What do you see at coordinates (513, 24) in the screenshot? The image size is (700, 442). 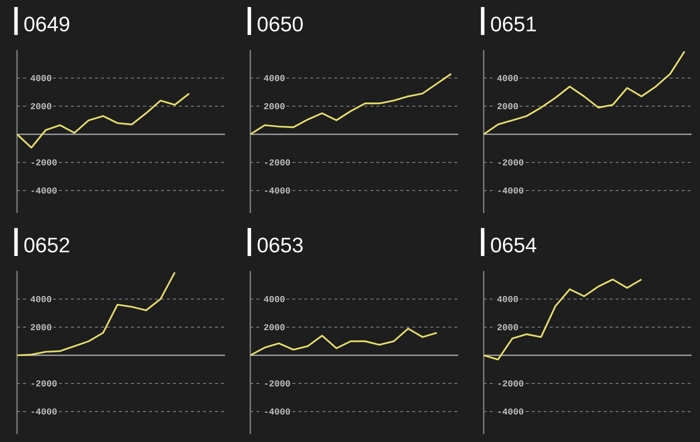 I see `chart-title: 0651` at bounding box center [513, 24].